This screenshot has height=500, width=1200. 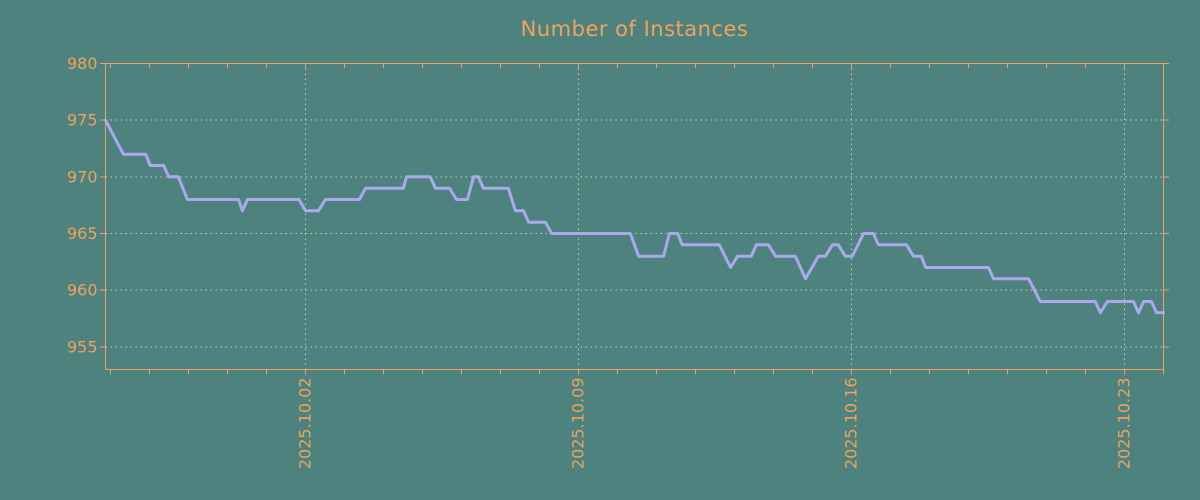 I want to click on y-axis-label: 965, so click(x=82, y=233).